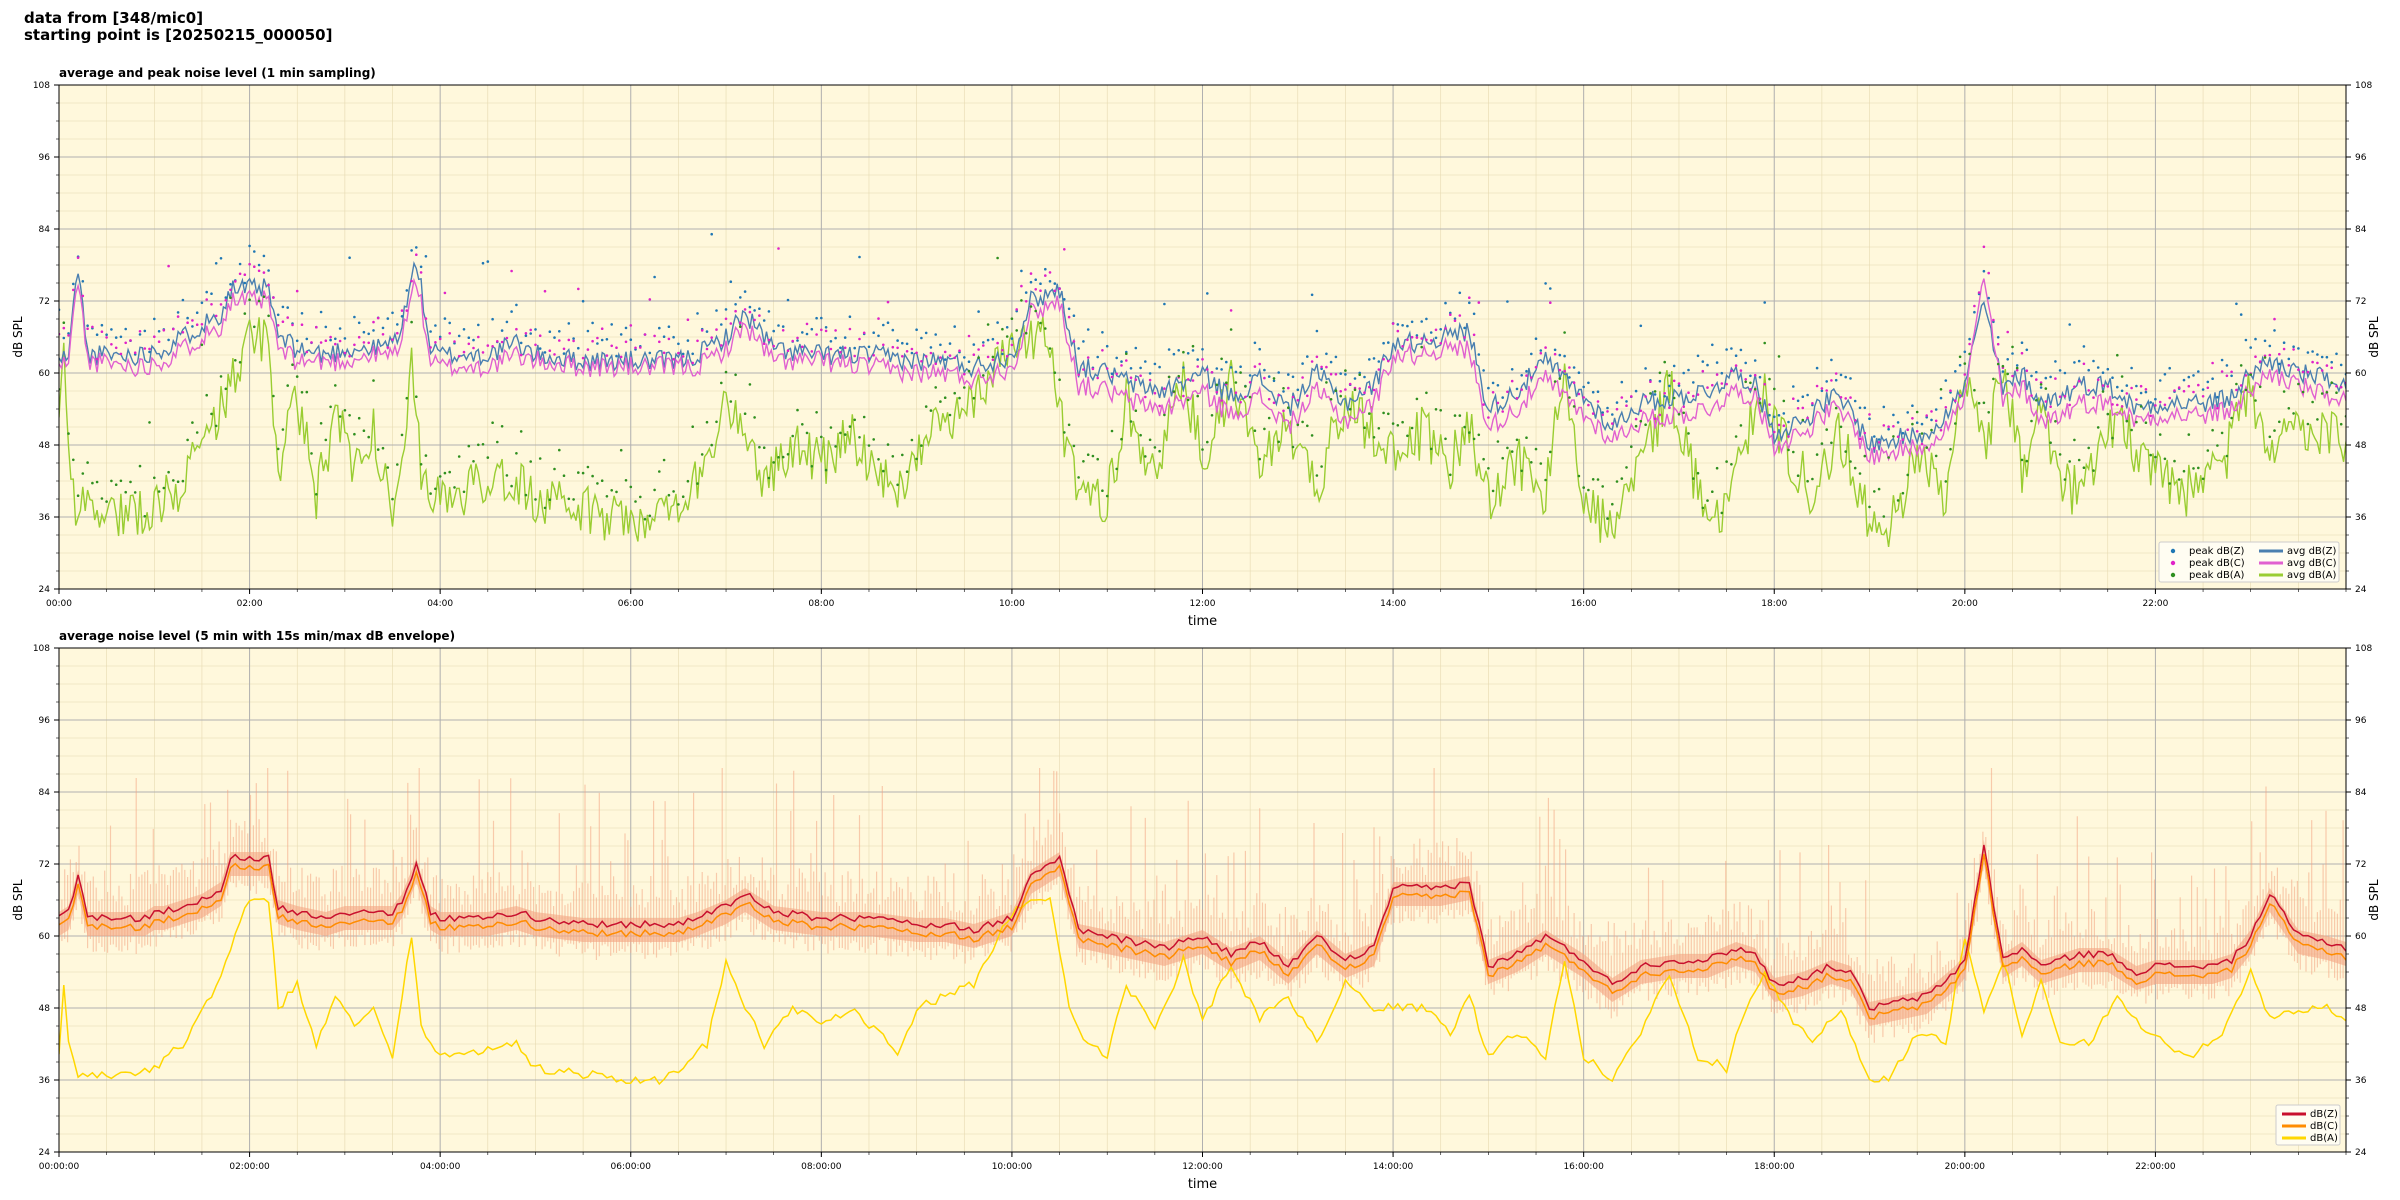  Describe the element at coordinates (631, 1167) in the screenshot. I see `x-tick-label: 06:00:00` at that location.